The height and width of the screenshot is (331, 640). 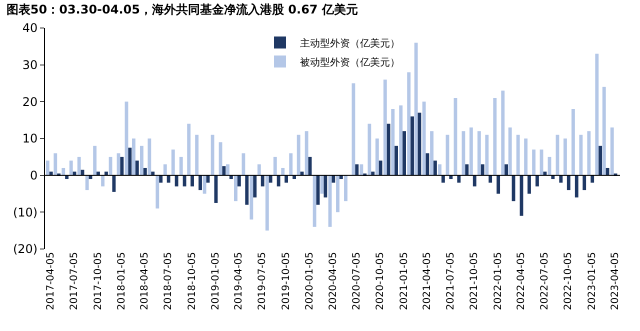 What do you see at coordinates (34, 175) in the screenshot?
I see `y-tick-label: 0` at bounding box center [34, 175].